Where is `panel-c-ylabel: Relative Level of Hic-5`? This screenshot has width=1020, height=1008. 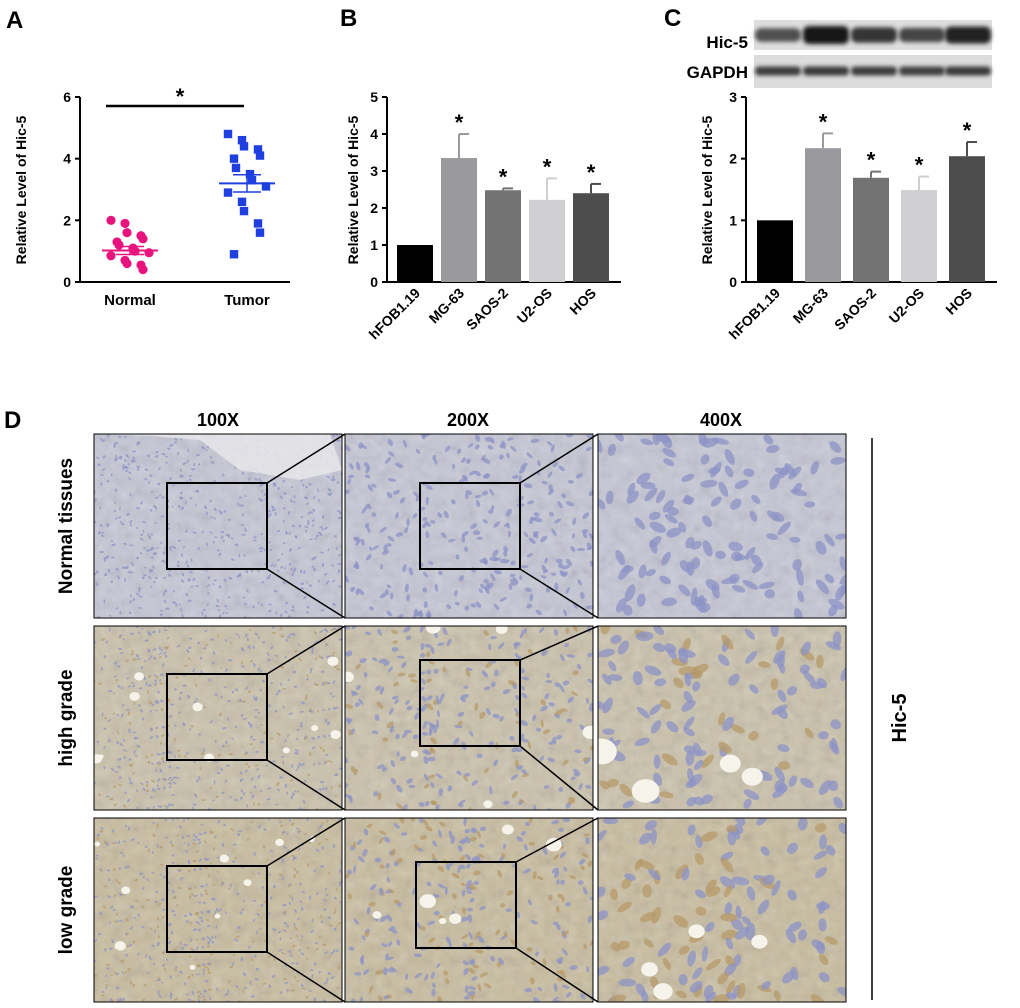
panel-c-ylabel: Relative Level of Hic-5 is located at coordinates (707, 189).